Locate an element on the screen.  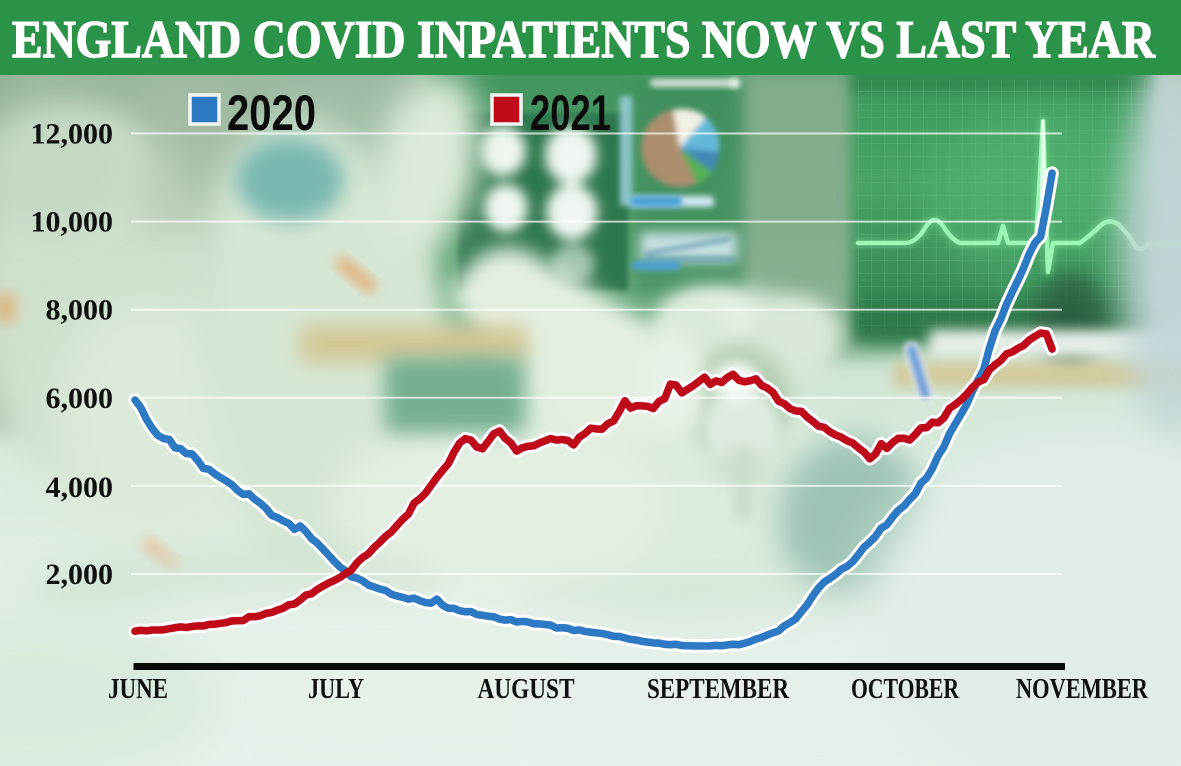
svg-text: AUGUST is located at coordinates (526, 689).